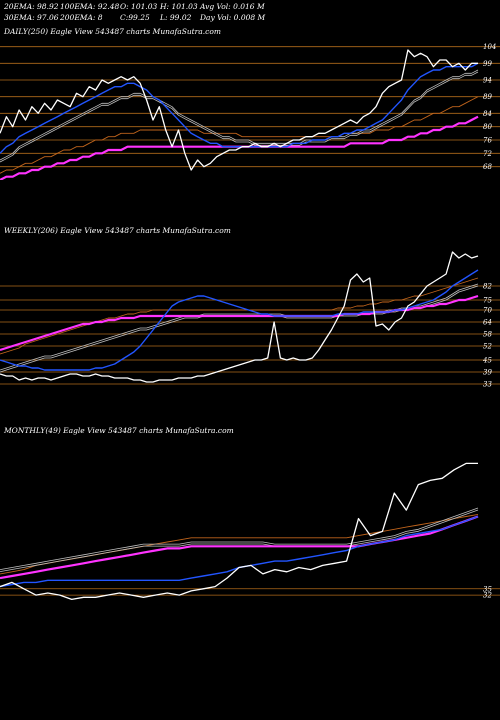 Image resolution: width=500 pixels, height=720 pixels. I want to click on weekly-y-tick-label: 64, so click(487, 323).